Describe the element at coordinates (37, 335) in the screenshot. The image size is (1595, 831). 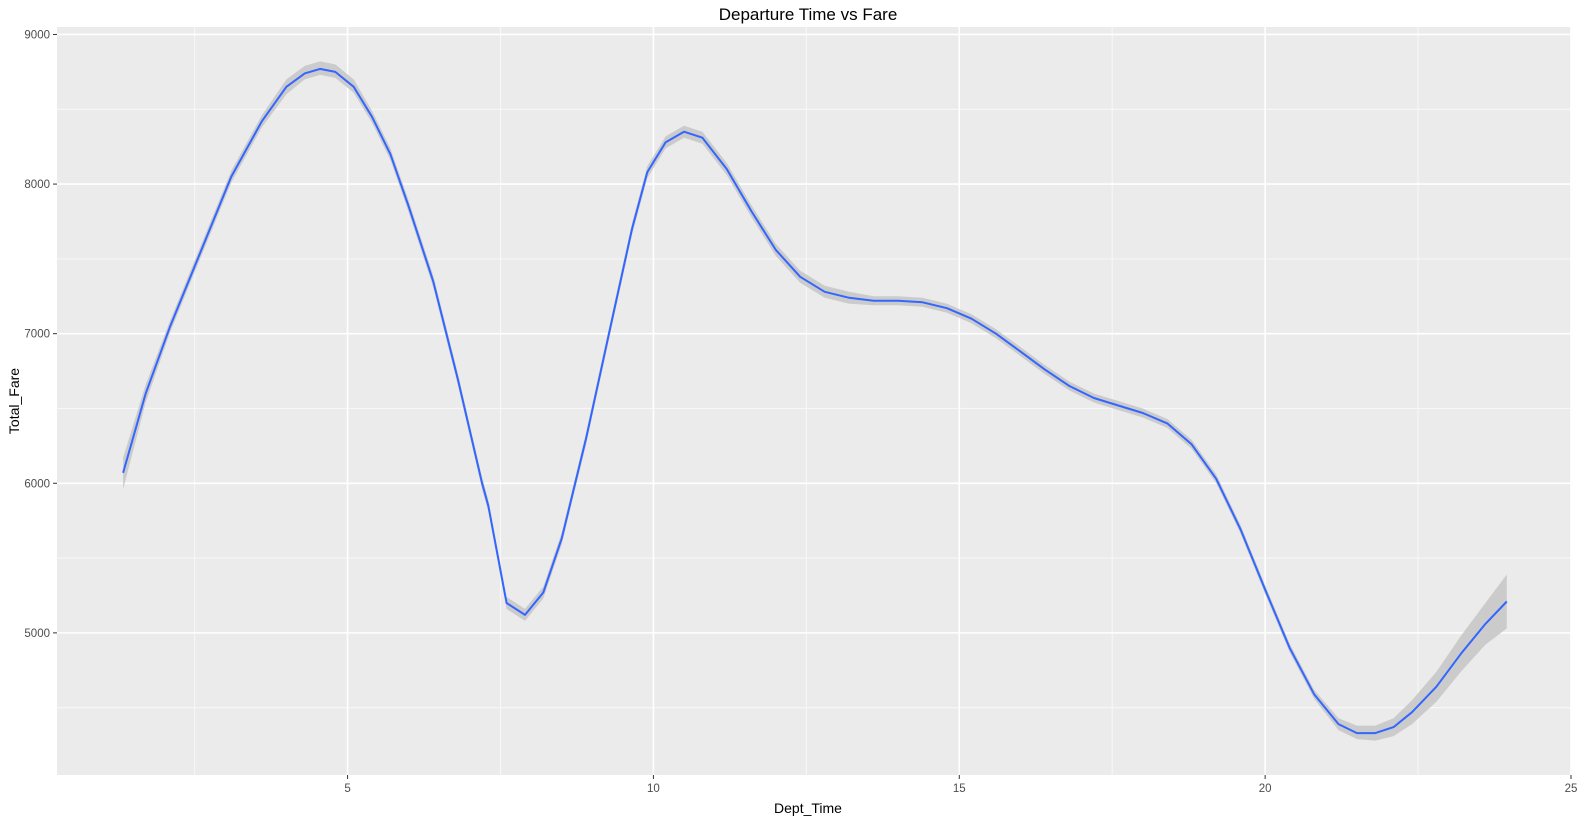
I see `y-tick-label: 7000` at that location.